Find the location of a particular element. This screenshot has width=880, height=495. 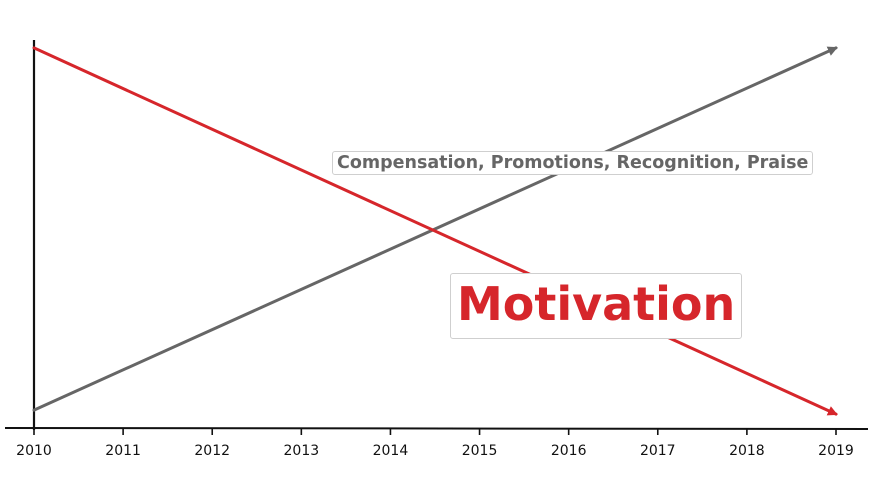

x-tick-label-2018: 2018 is located at coordinates (747, 451).